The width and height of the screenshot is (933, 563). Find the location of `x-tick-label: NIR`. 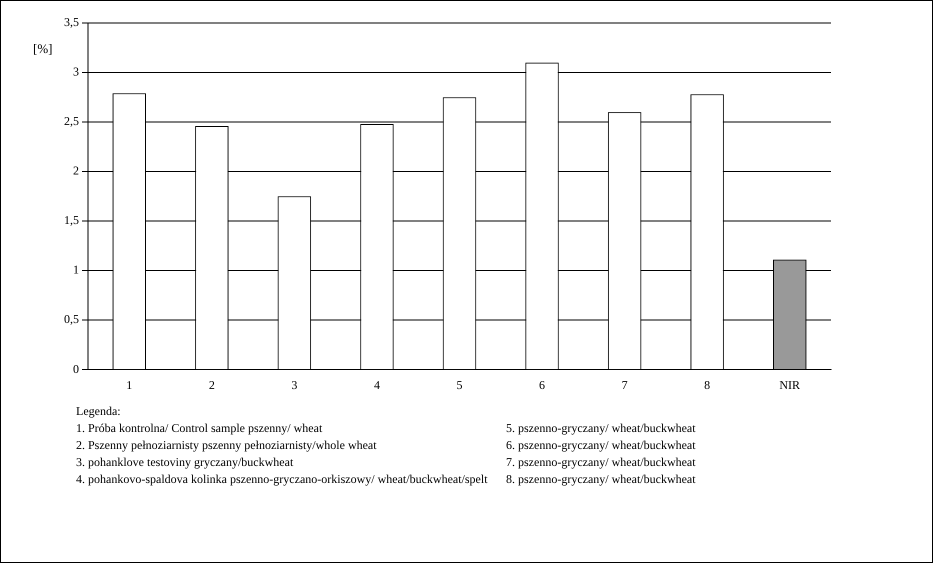

x-tick-label: NIR is located at coordinates (789, 385).